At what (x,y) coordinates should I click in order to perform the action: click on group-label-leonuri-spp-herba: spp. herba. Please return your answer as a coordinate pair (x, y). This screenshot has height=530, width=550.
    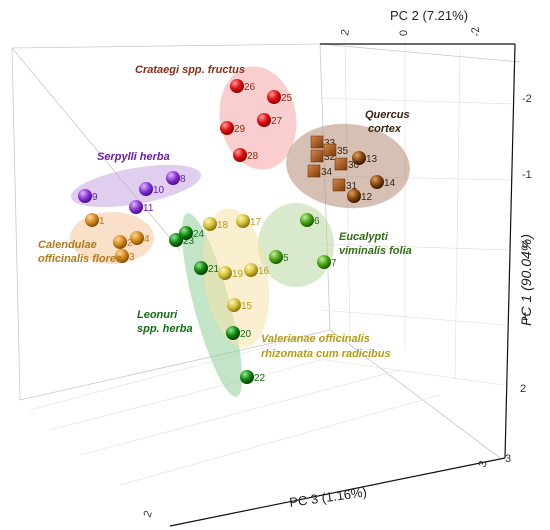
    Looking at the image, I should click on (165, 329).